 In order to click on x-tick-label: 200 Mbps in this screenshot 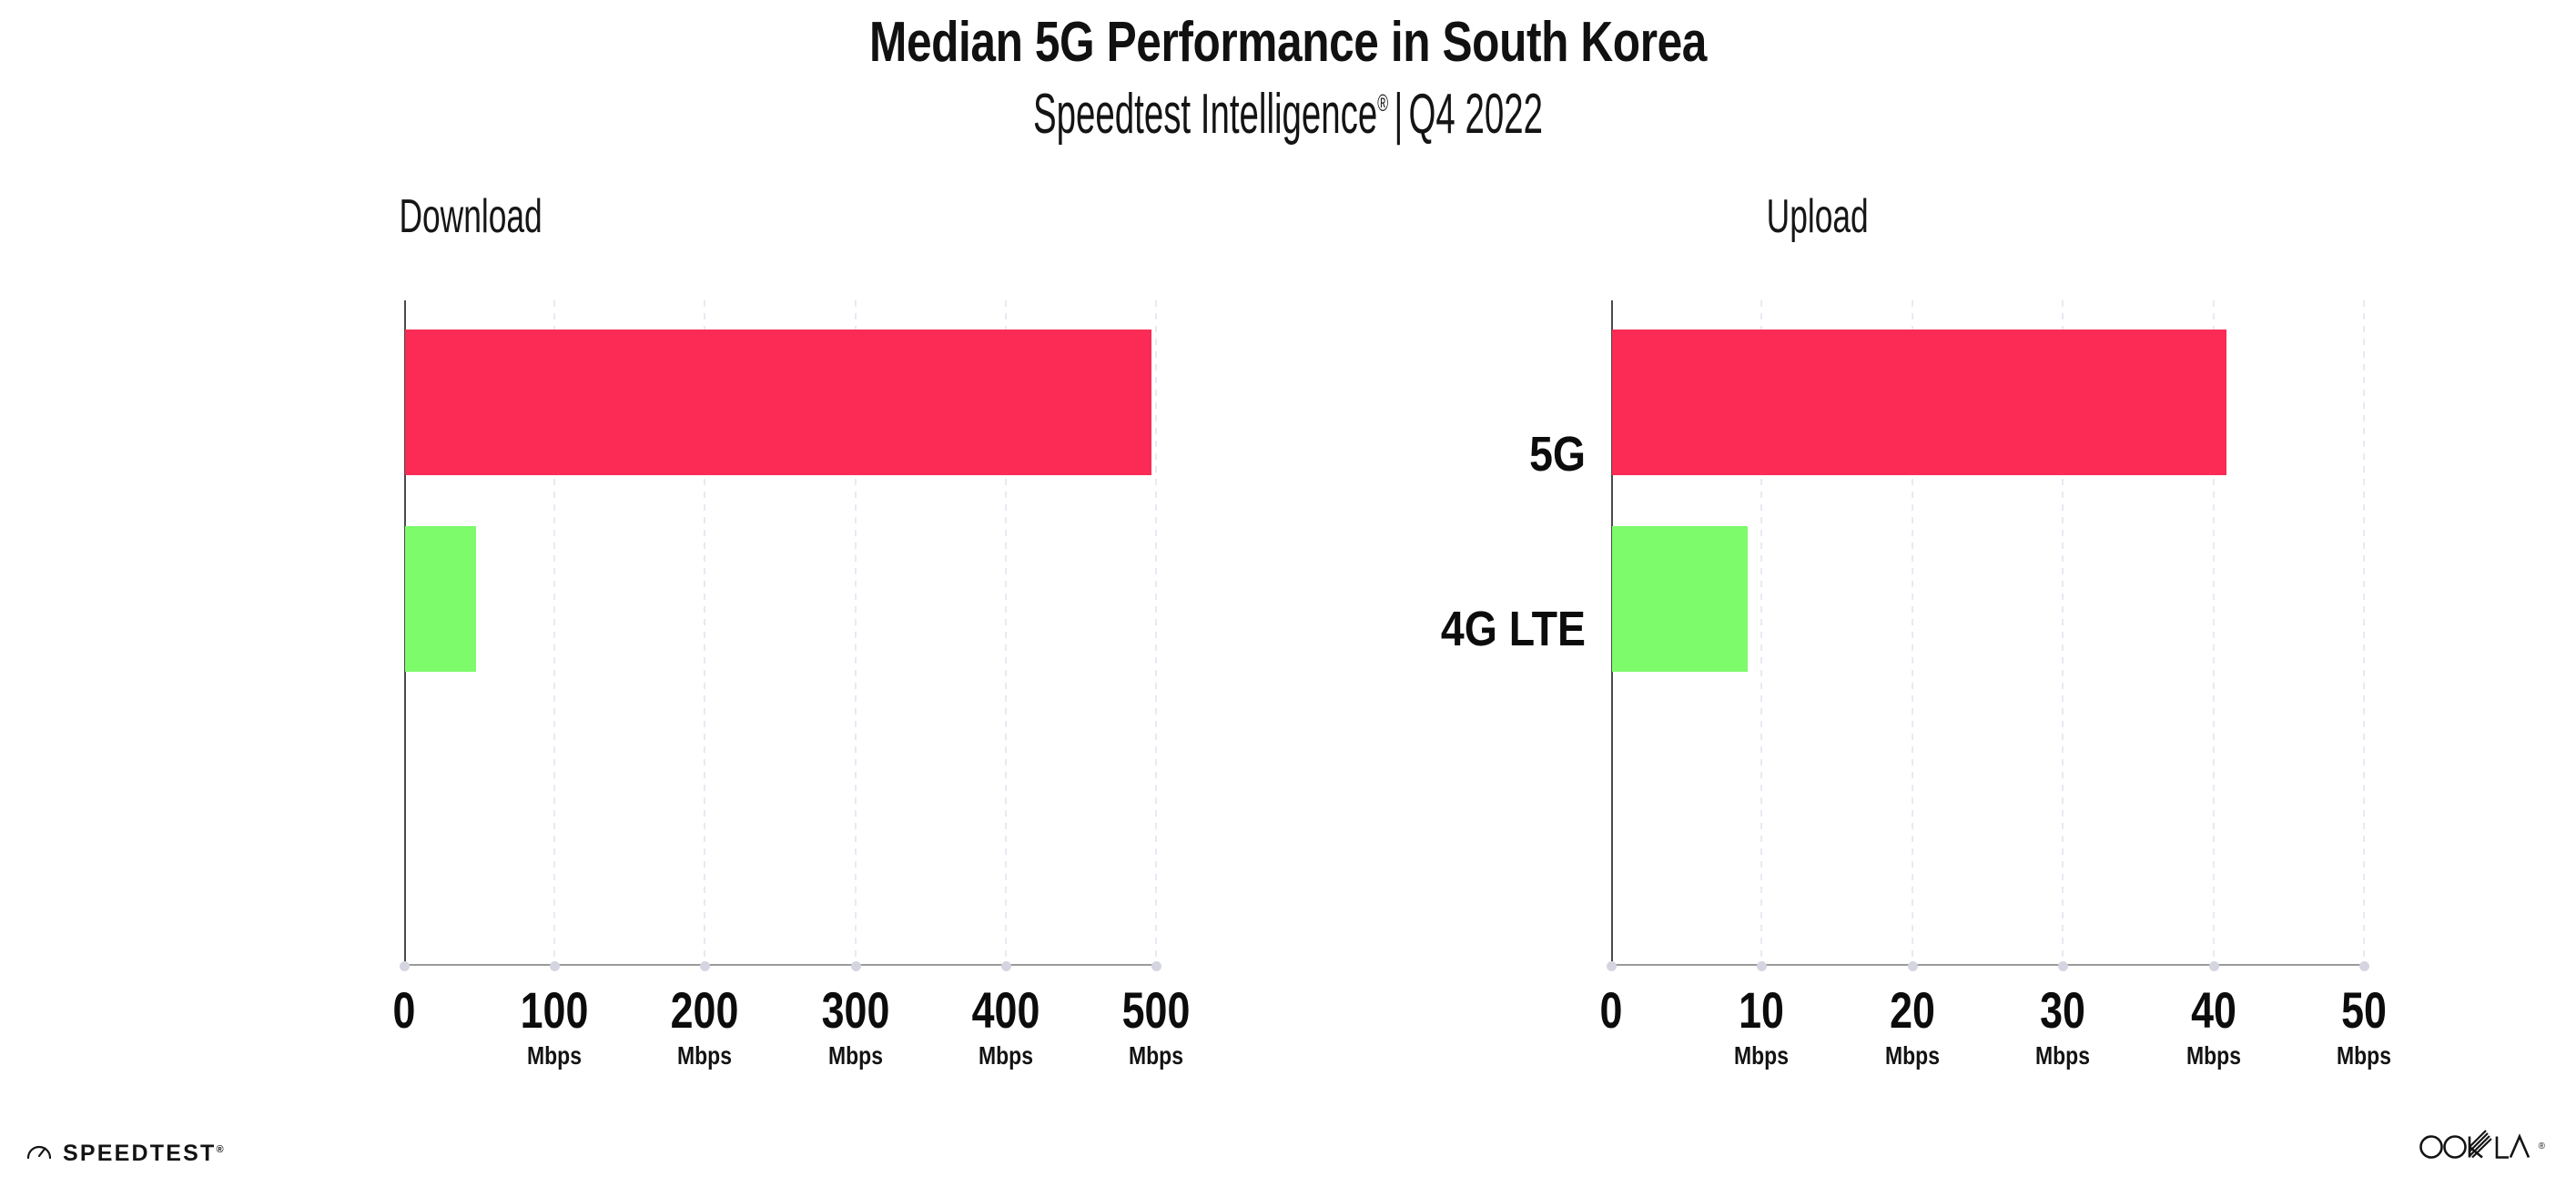, I will do `click(705, 1027)`.